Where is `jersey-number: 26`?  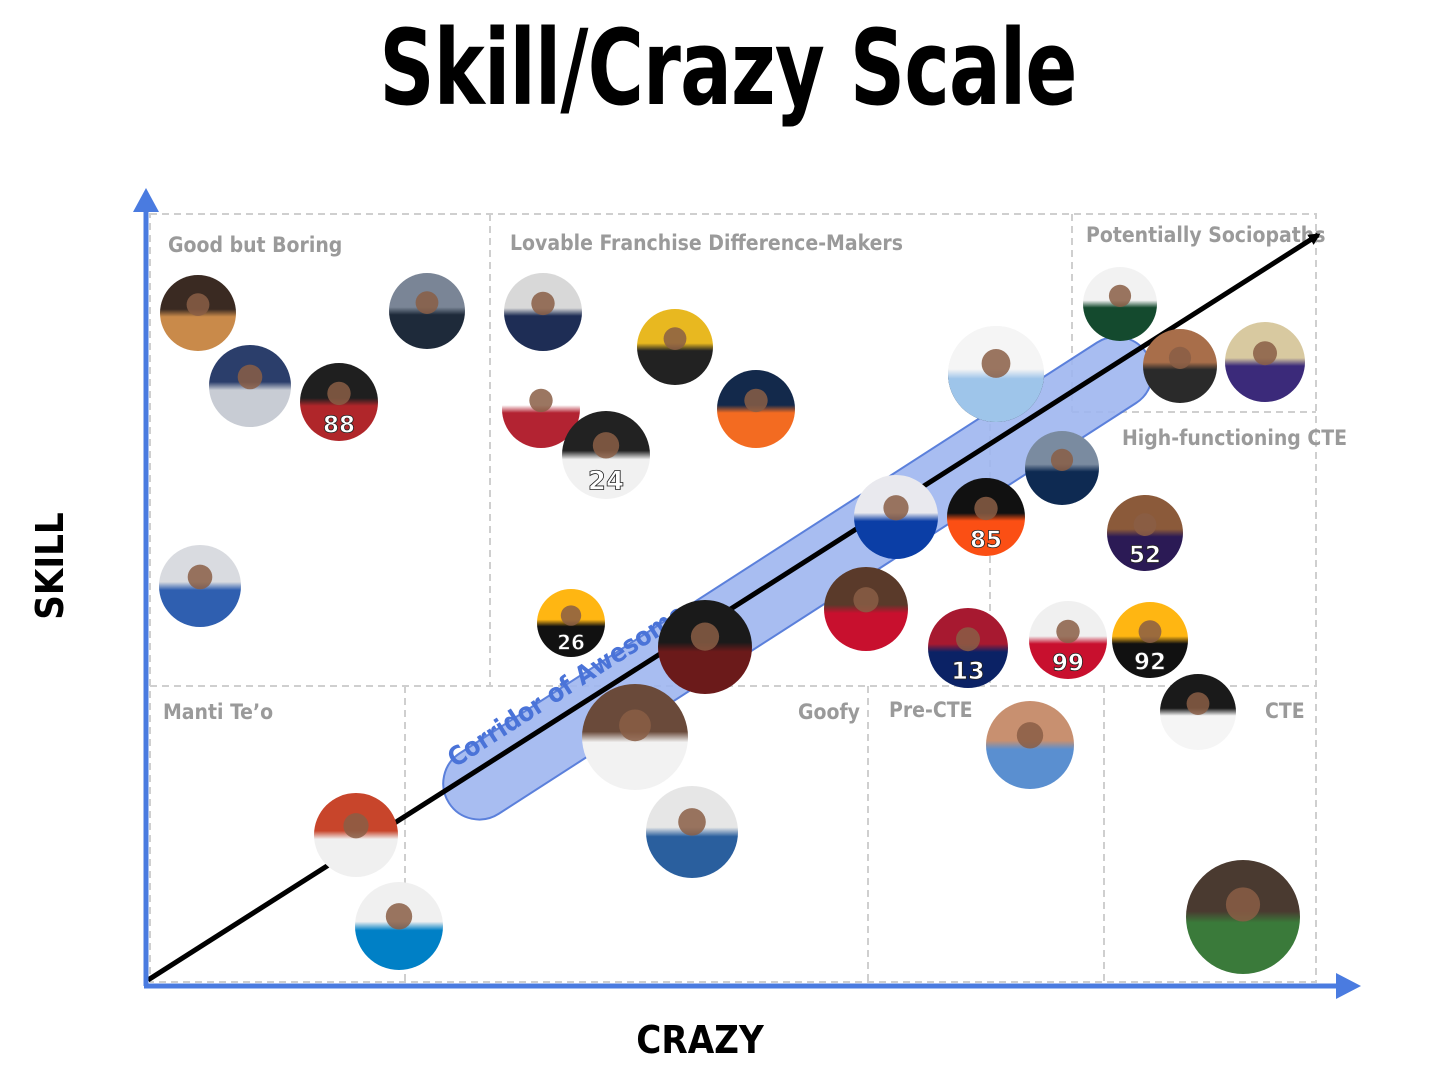 jersey-number: 26 is located at coordinates (571, 643).